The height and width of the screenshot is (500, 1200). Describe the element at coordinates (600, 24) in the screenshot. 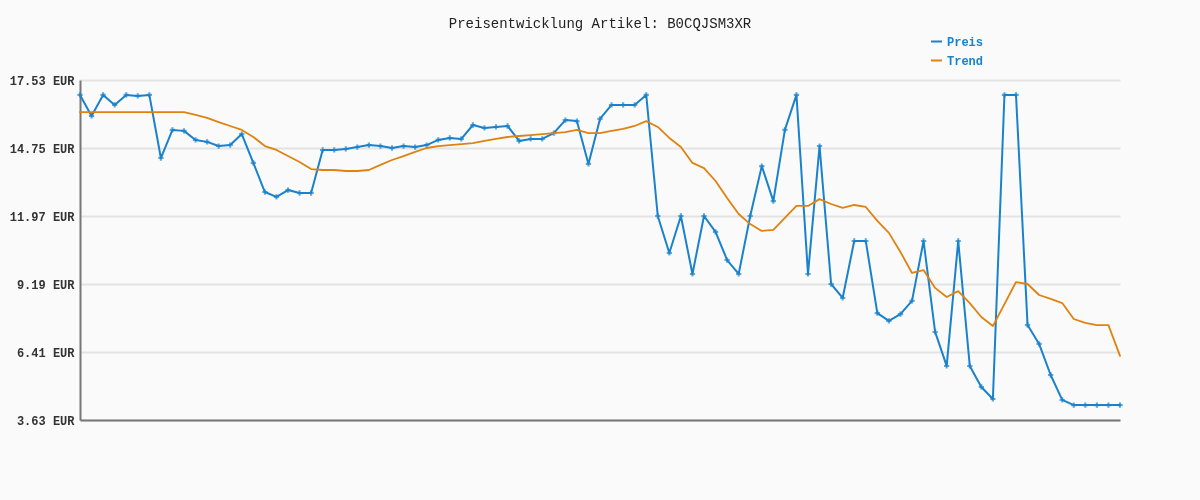

I see `chart-title: Preisentwicklung Artikel: B0CQJSM3XR` at that location.